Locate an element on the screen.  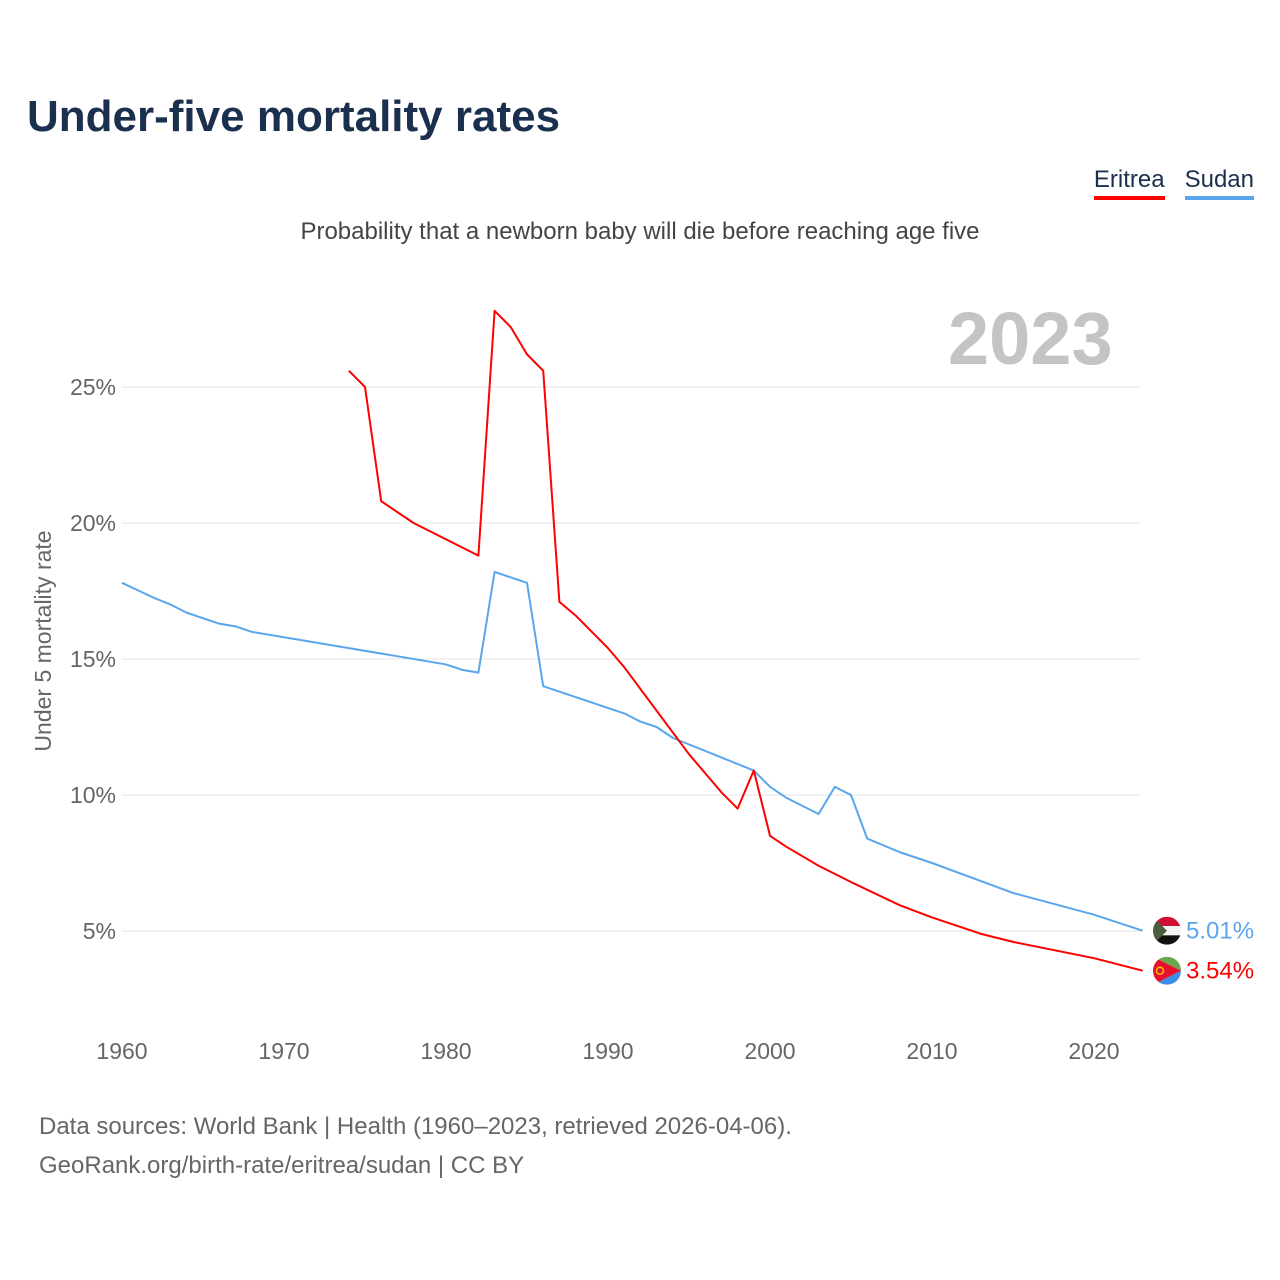
end-value-label: 3.54% is located at coordinates (1220, 971).